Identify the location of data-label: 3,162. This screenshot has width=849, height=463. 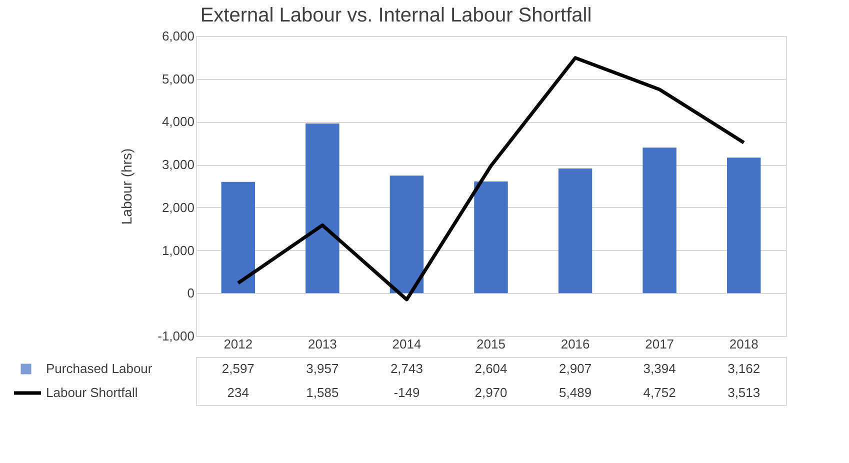
(744, 368).